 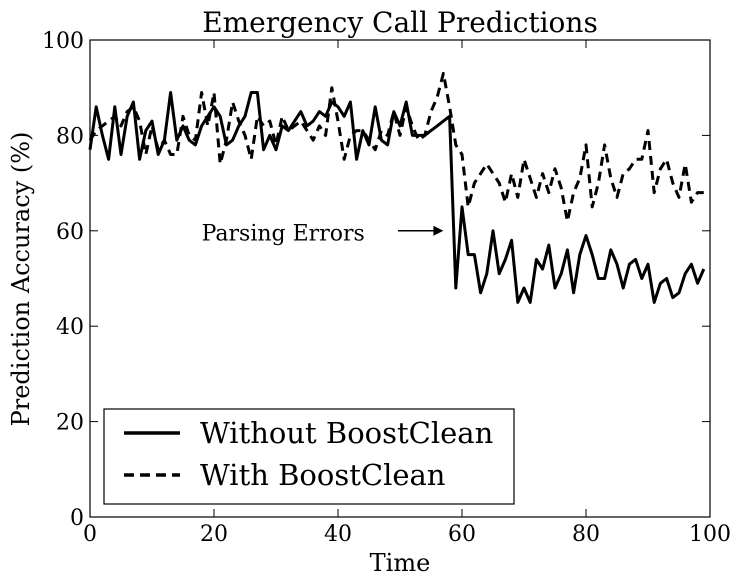 I want to click on y-tick-label-3: 60, so click(x=70, y=232).